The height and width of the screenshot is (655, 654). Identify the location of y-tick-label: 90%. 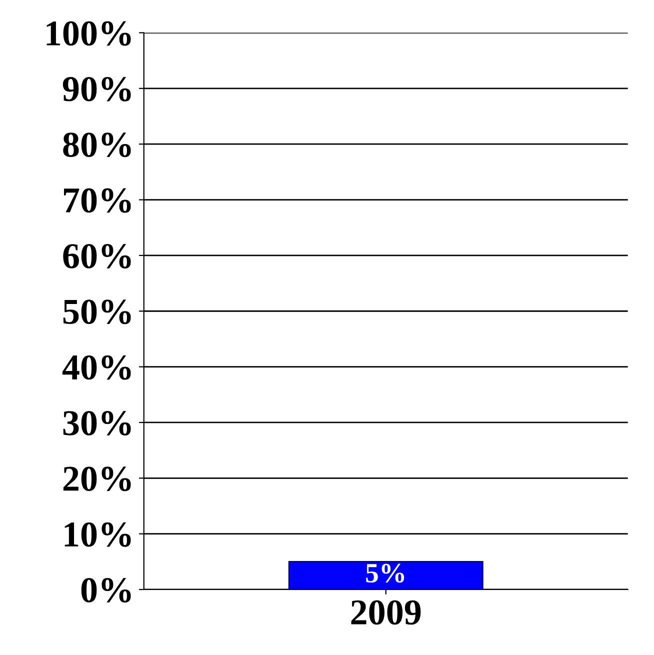
(96, 89).